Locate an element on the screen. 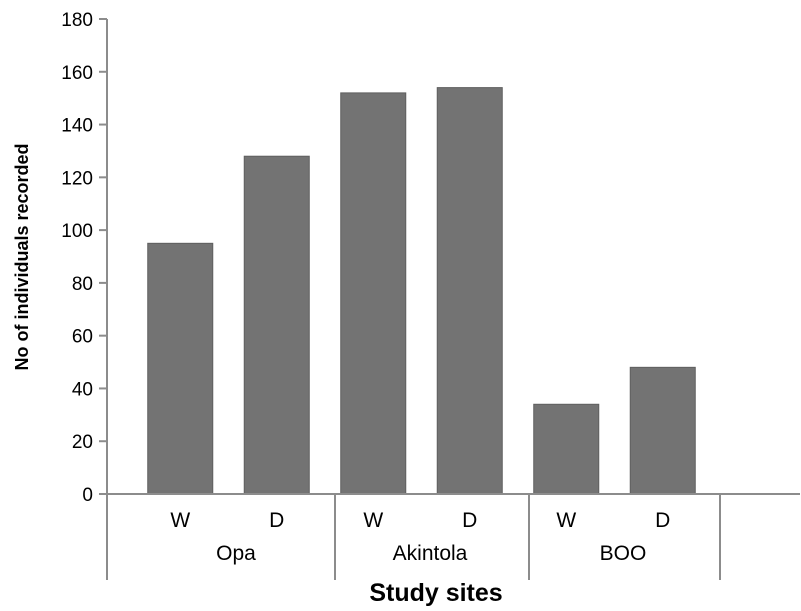  y-tick-label: 60 is located at coordinates (82, 337).